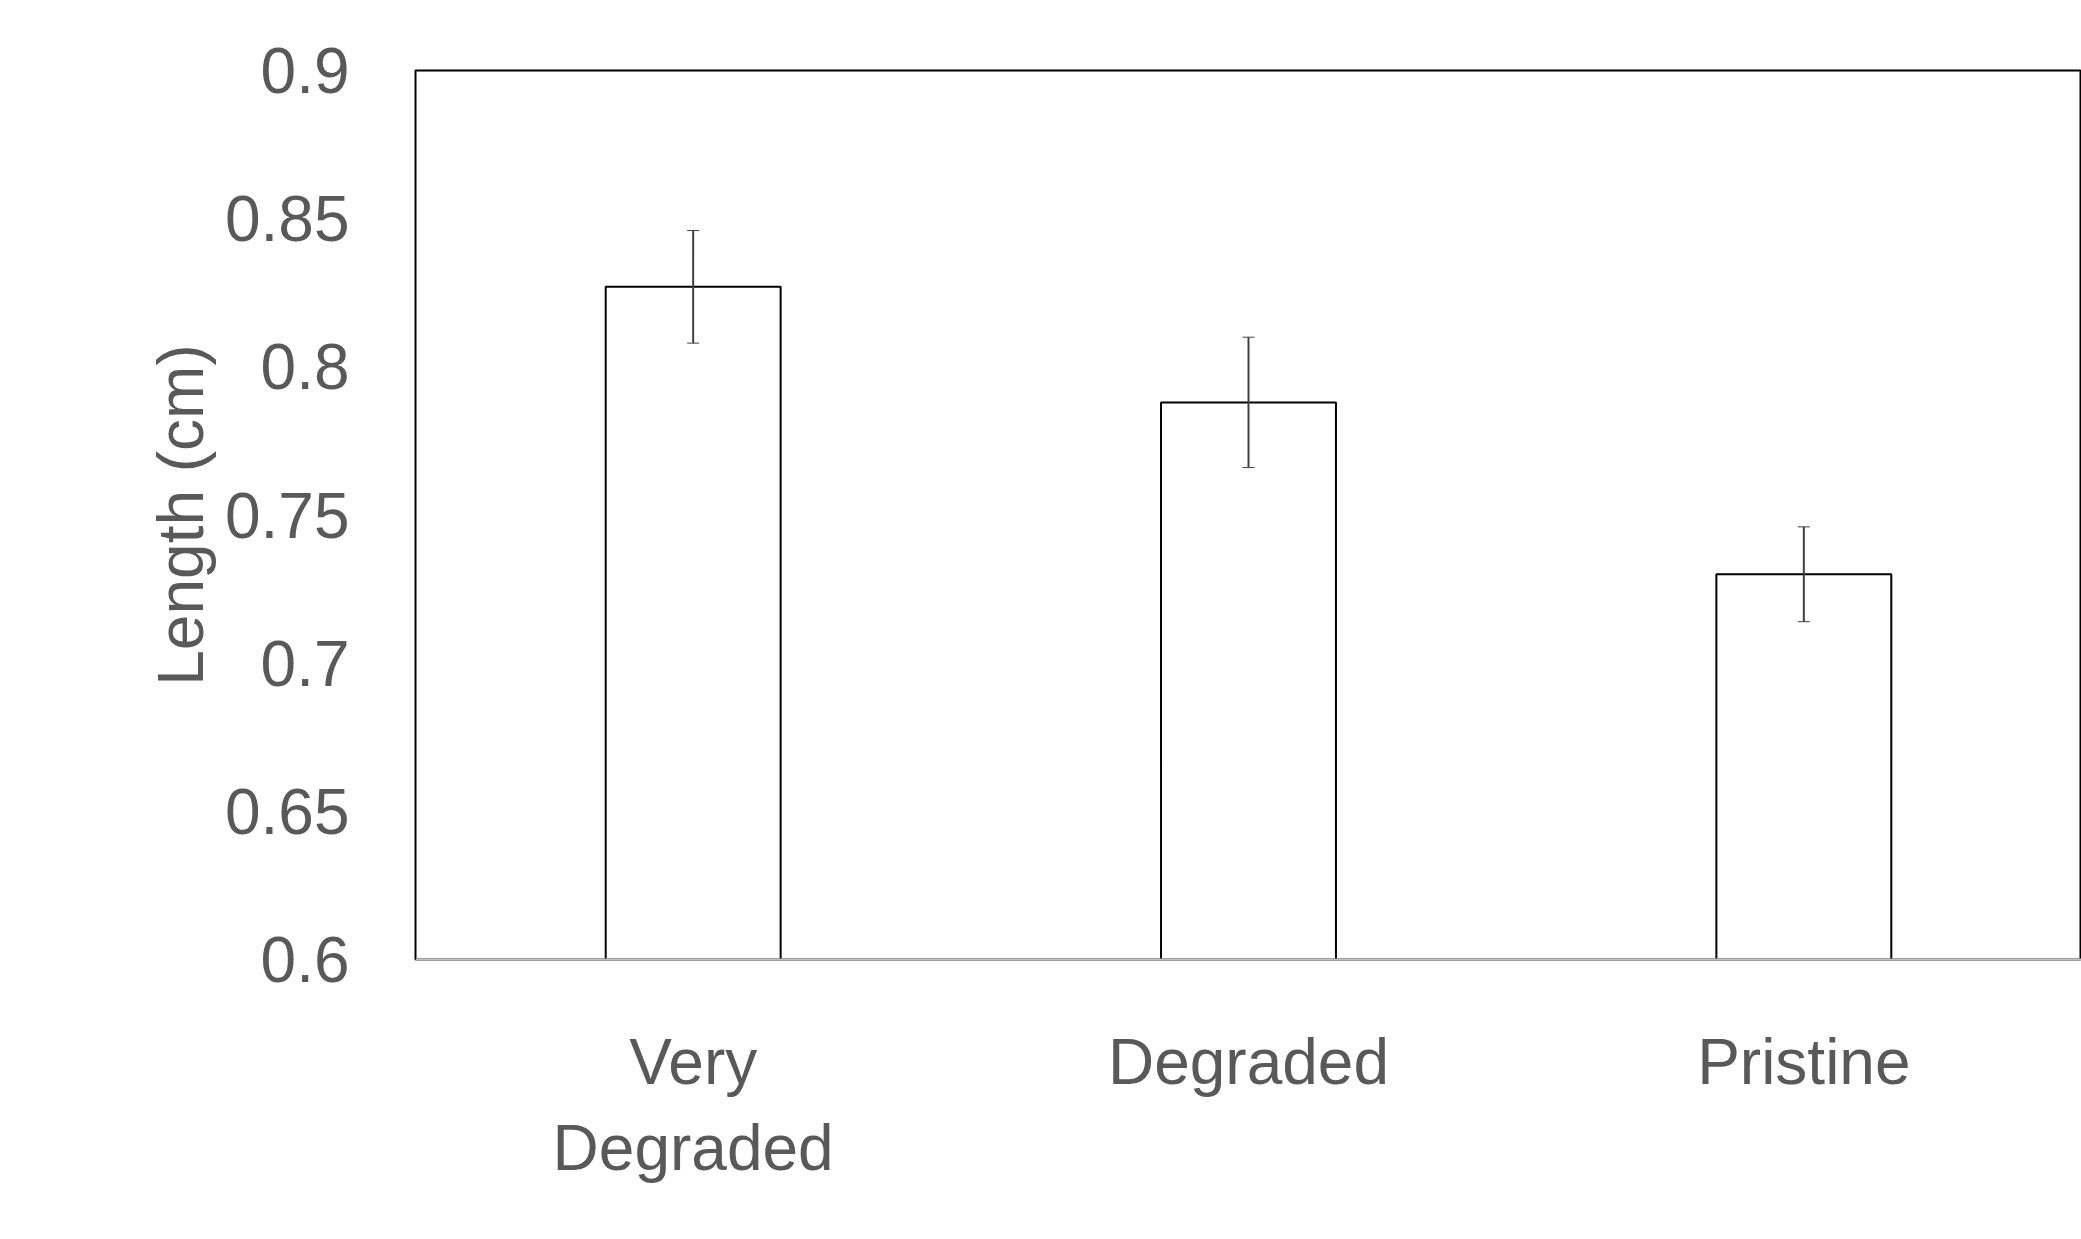  I want to click on x-tick-label: Pristine, so click(1804, 1061).